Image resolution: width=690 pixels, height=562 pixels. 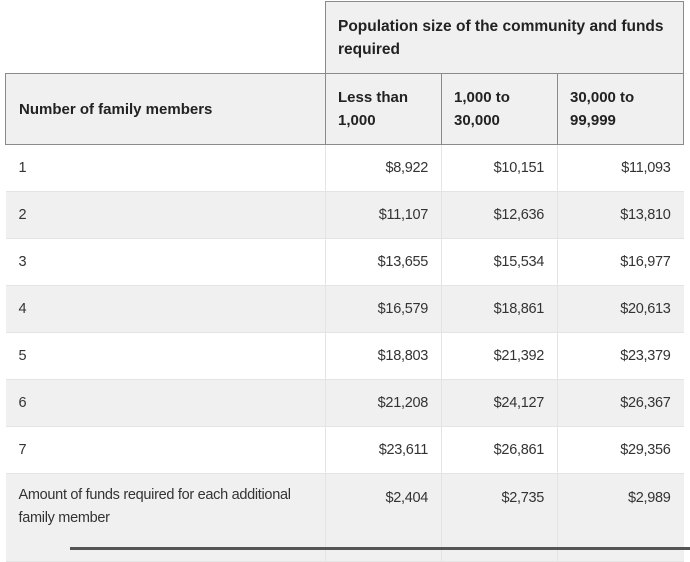 What do you see at coordinates (165, 309) in the screenshot?
I see `row-label: 4` at bounding box center [165, 309].